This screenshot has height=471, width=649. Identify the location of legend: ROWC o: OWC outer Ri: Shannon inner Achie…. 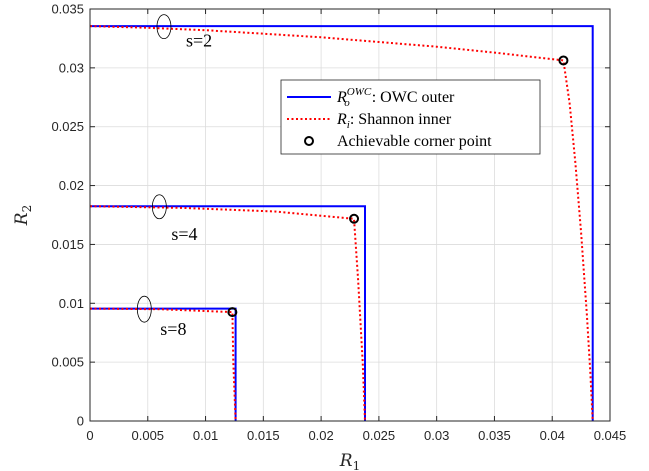
(410, 117).